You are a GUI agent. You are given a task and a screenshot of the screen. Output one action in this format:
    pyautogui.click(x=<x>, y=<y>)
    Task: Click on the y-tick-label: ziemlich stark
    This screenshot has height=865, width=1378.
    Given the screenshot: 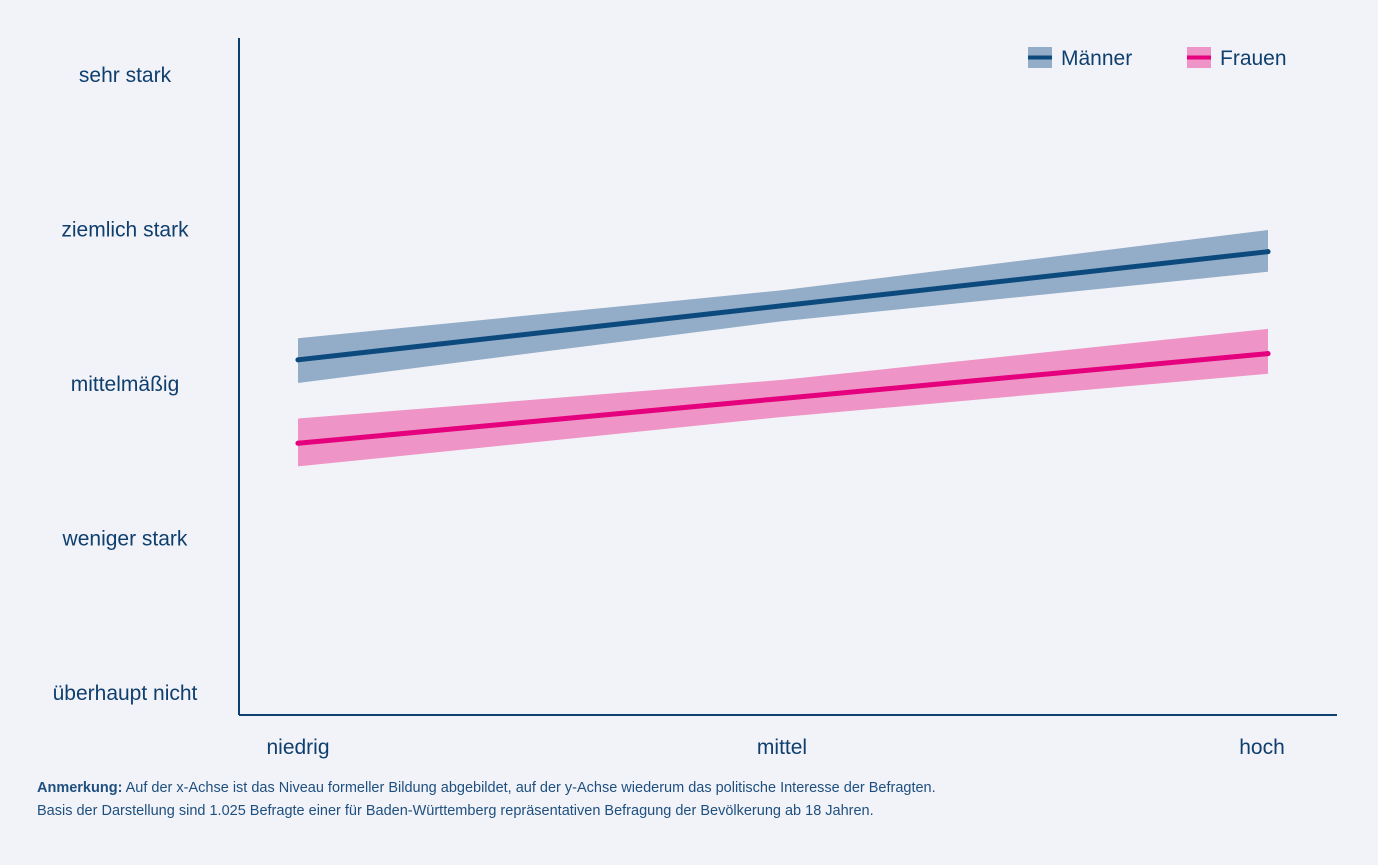 What is the action you would take?
    pyautogui.click(x=125, y=230)
    